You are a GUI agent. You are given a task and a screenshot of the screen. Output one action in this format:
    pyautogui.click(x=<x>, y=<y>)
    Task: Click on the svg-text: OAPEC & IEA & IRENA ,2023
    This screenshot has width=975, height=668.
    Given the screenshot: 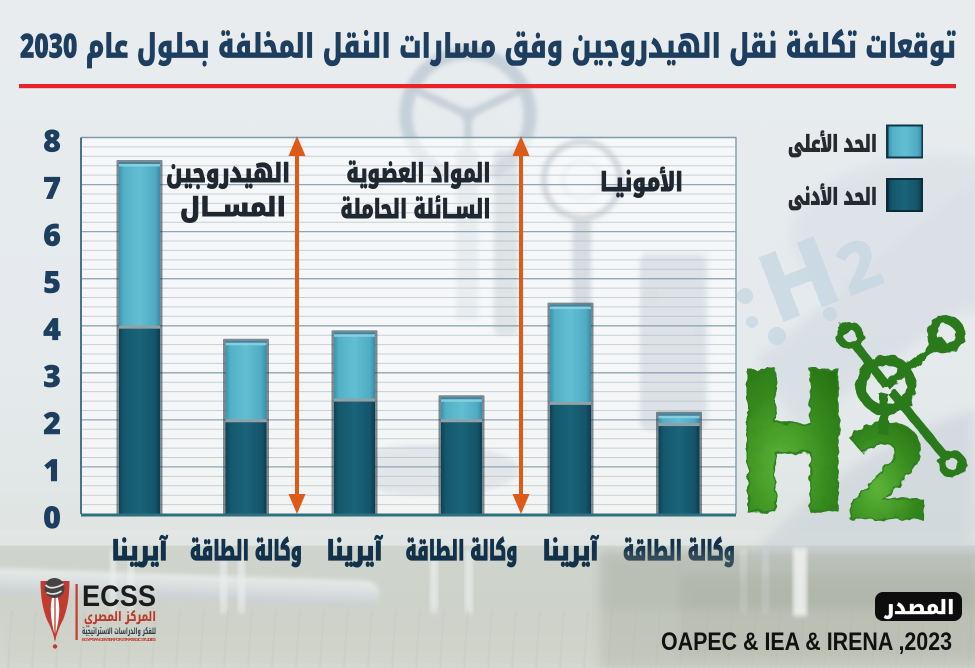 What is the action you would take?
    pyautogui.click(x=806, y=642)
    